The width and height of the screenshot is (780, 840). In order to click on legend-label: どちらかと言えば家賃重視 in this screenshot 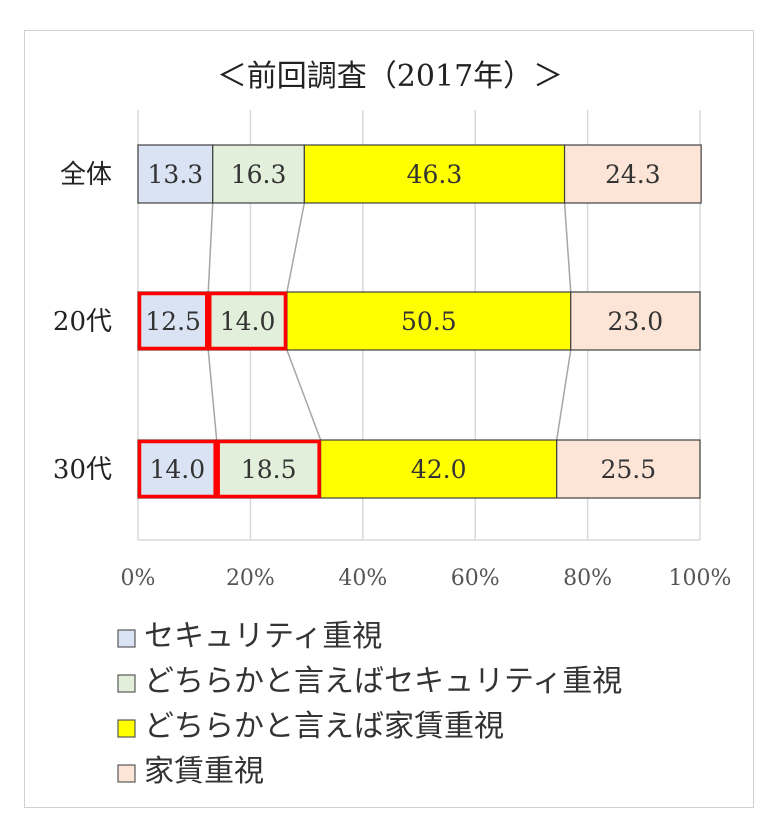, I will do `click(324, 726)`.